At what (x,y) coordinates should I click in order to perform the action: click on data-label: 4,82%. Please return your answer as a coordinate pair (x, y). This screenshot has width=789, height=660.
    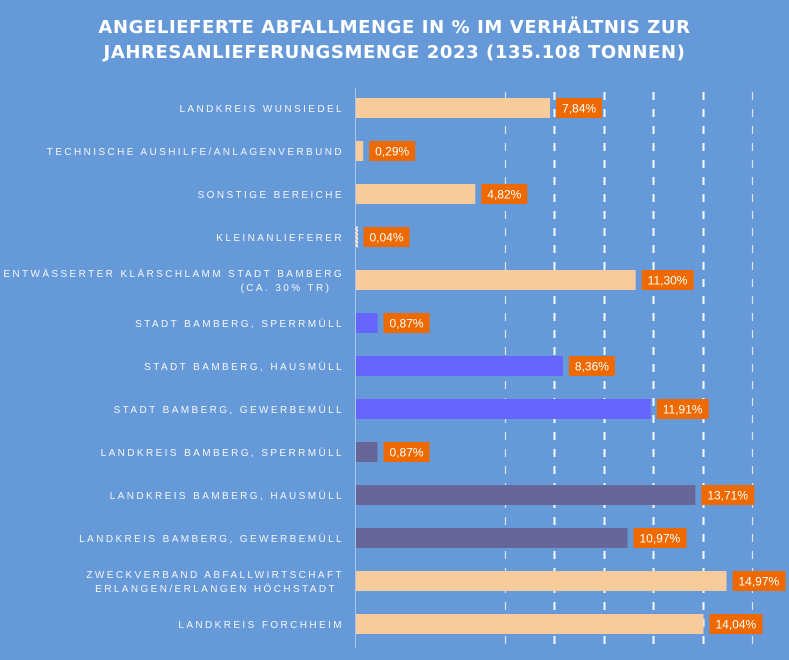
    Looking at the image, I should click on (504, 195).